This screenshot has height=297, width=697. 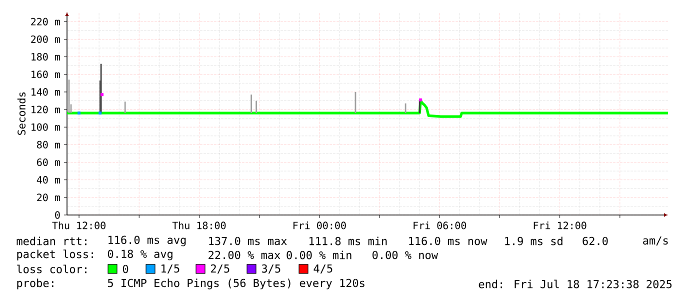 I want to click on y-tick-label: 200 m, so click(x=45, y=39).